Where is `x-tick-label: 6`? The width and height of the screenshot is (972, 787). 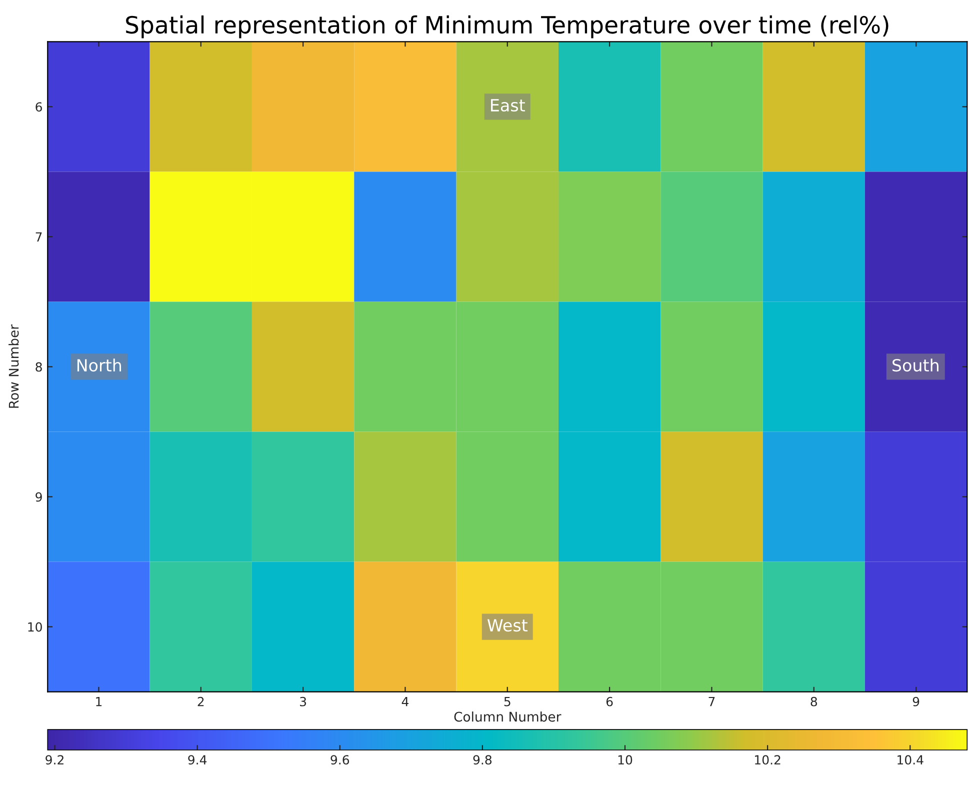 x-tick-label: 6 is located at coordinates (609, 701).